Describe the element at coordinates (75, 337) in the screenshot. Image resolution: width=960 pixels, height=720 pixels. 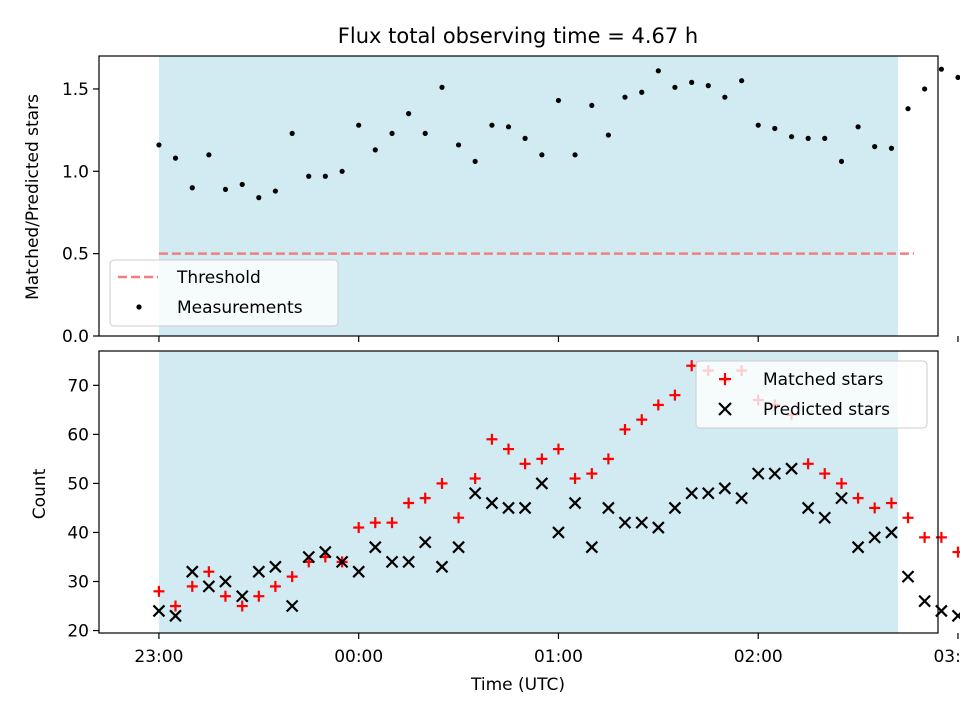
I see `y-tick-label: 0.0` at that location.